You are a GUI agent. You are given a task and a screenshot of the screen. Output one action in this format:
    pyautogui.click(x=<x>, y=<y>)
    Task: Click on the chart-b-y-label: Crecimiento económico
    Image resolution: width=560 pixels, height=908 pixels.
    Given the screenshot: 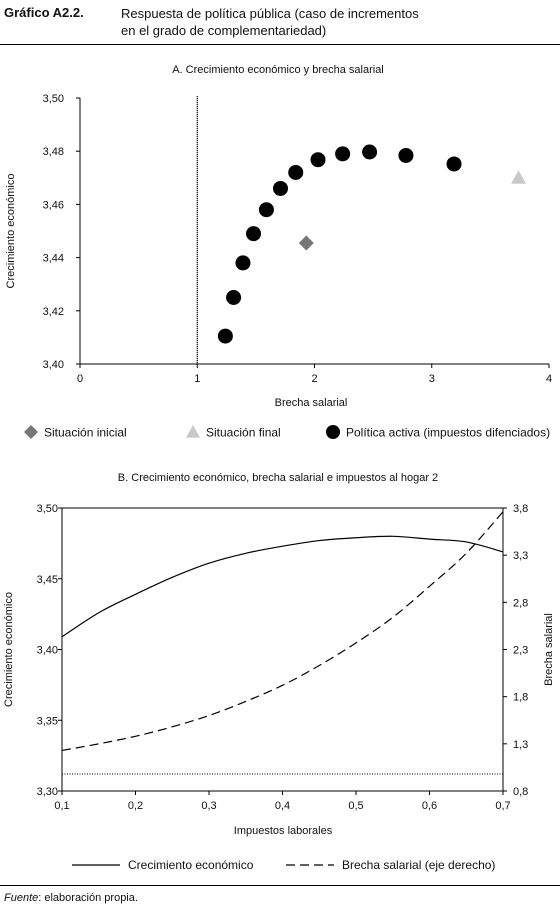 What is the action you would take?
    pyautogui.click(x=9, y=649)
    